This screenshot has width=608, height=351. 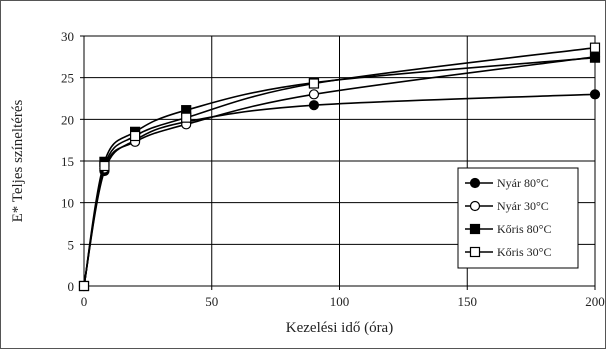 I want to click on x-tick-label: 100, so click(x=340, y=301).